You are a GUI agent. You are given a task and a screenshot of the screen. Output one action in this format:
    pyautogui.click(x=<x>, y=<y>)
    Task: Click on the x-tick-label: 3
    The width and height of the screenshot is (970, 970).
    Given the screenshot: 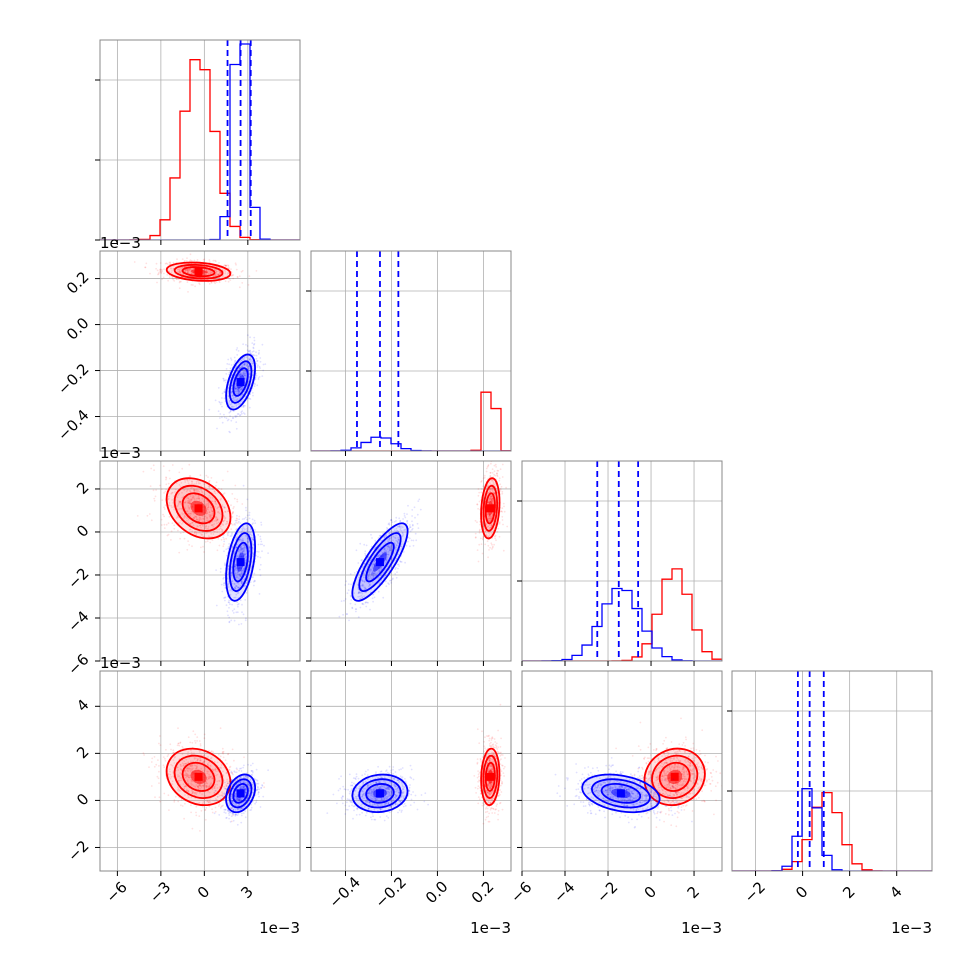 What is the action you would take?
    pyautogui.click(x=246, y=892)
    